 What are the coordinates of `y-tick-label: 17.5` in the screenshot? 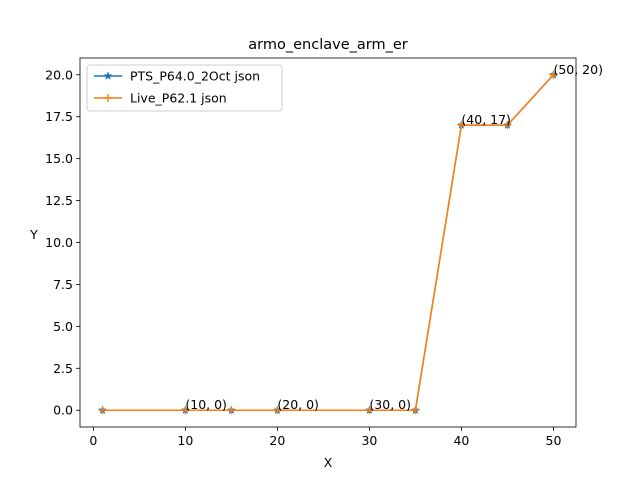 It's located at (59, 116).